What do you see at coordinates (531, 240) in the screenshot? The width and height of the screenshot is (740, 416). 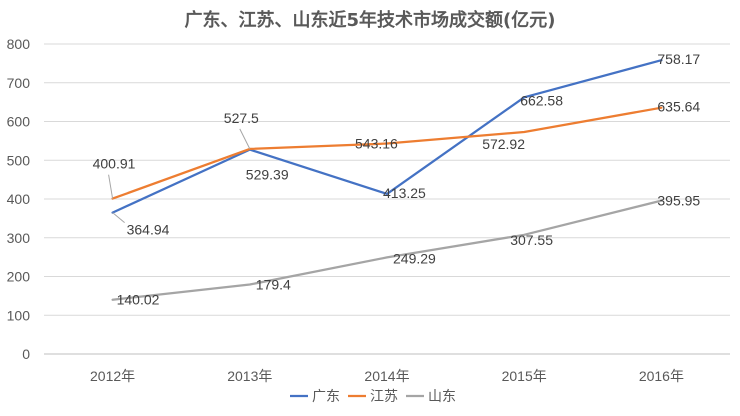 I see `data-label: 307.55` at bounding box center [531, 240].